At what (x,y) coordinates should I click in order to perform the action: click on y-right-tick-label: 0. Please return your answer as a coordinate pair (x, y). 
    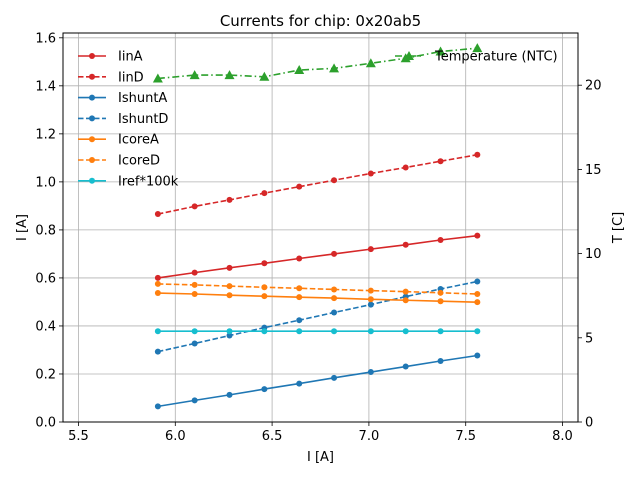
    Looking at the image, I should click on (589, 423).